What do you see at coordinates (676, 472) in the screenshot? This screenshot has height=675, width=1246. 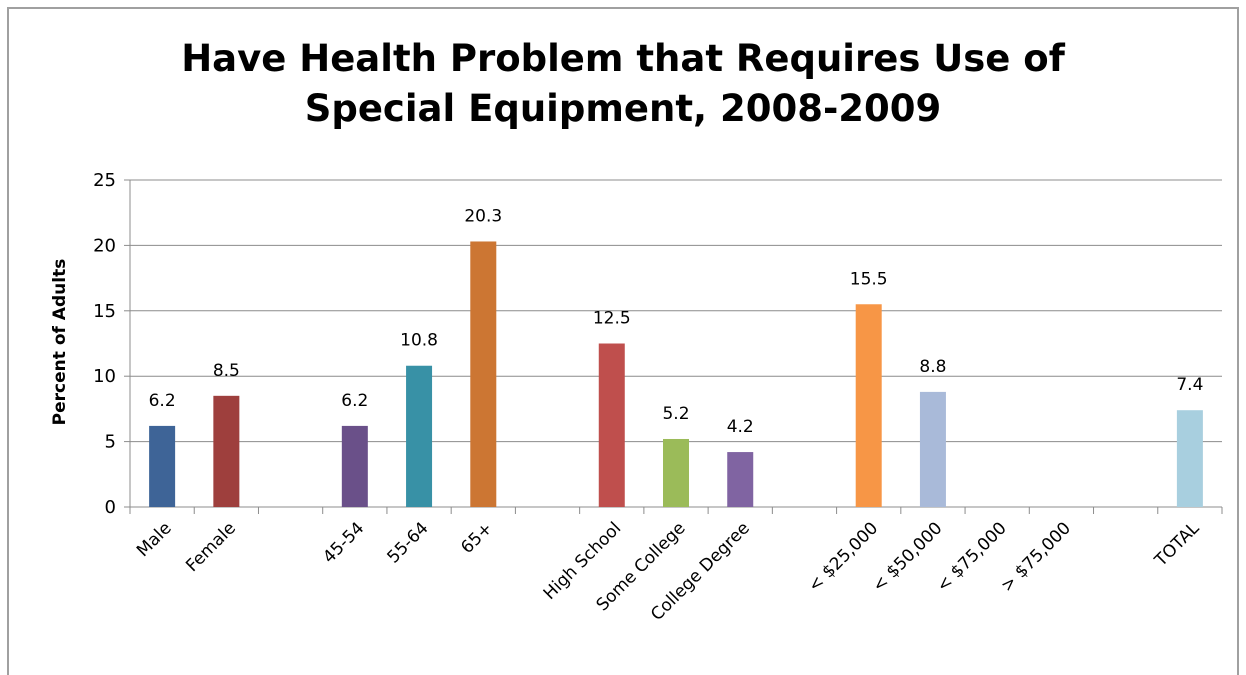 I see `bar-some-college` at bounding box center [676, 472].